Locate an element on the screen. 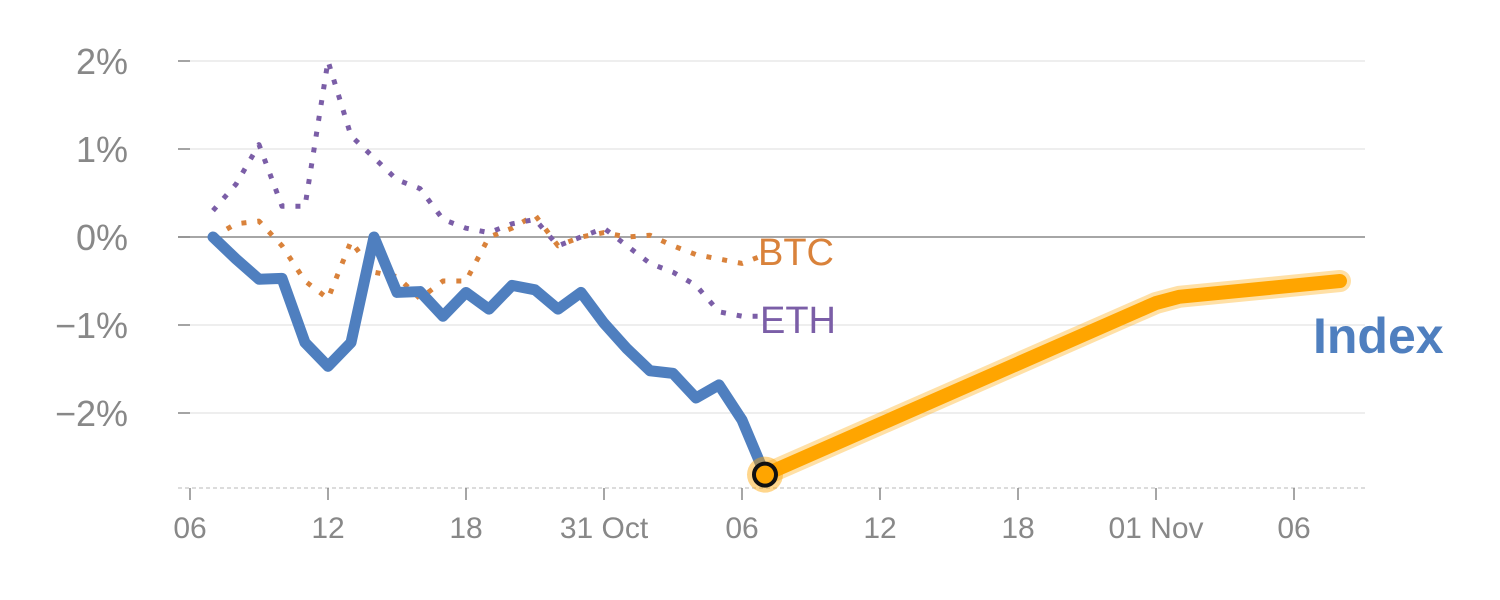 The width and height of the screenshot is (1500, 600). x-tick-label: 31 Oct is located at coordinates (604, 528).